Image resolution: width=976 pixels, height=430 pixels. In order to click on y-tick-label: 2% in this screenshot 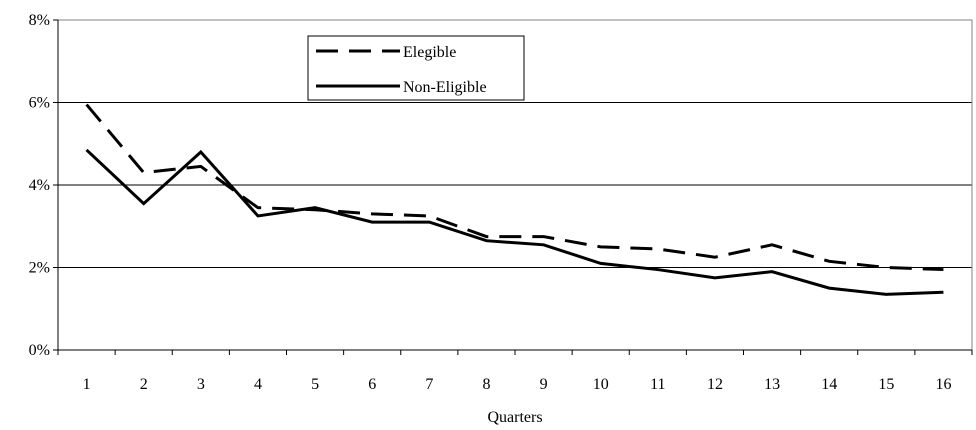, I will do `click(39, 268)`.